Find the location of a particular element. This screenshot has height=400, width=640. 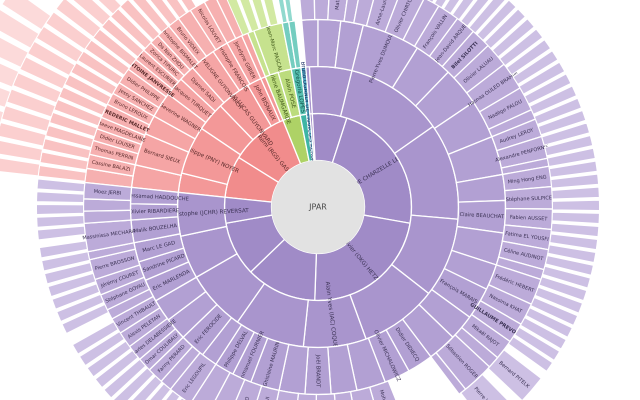

chart-center is located at coordinates (318, 207).